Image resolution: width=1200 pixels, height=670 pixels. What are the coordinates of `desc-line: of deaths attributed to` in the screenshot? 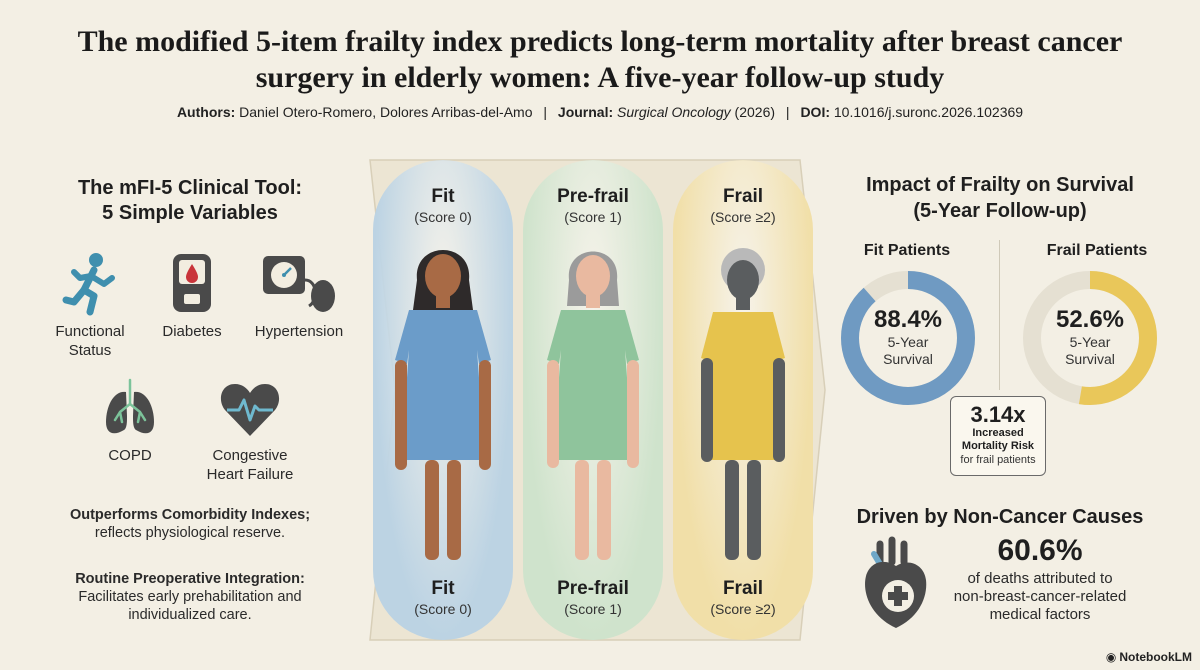 It's located at (1040, 578).